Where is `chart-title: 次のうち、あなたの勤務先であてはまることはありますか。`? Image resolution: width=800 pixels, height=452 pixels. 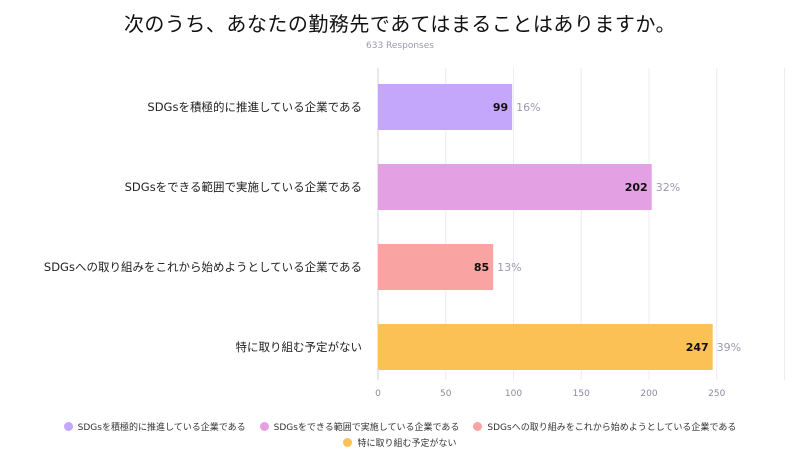 chart-title: 次のうち、あなたの勤務先であてはまることはありますか。 is located at coordinates (400, 24).